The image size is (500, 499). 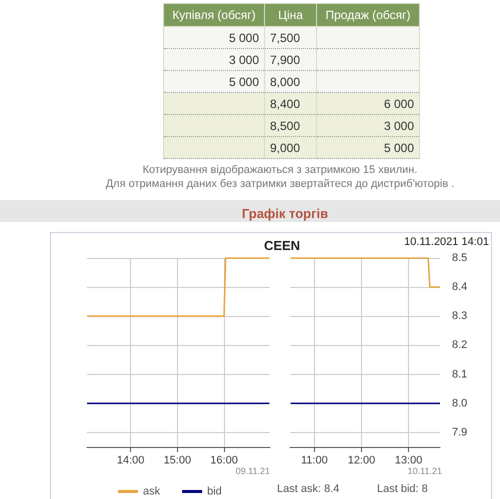 What do you see at coordinates (314, 460) in the screenshot?
I see `x-tick-label: 11:00` at bounding box center [314, 460].